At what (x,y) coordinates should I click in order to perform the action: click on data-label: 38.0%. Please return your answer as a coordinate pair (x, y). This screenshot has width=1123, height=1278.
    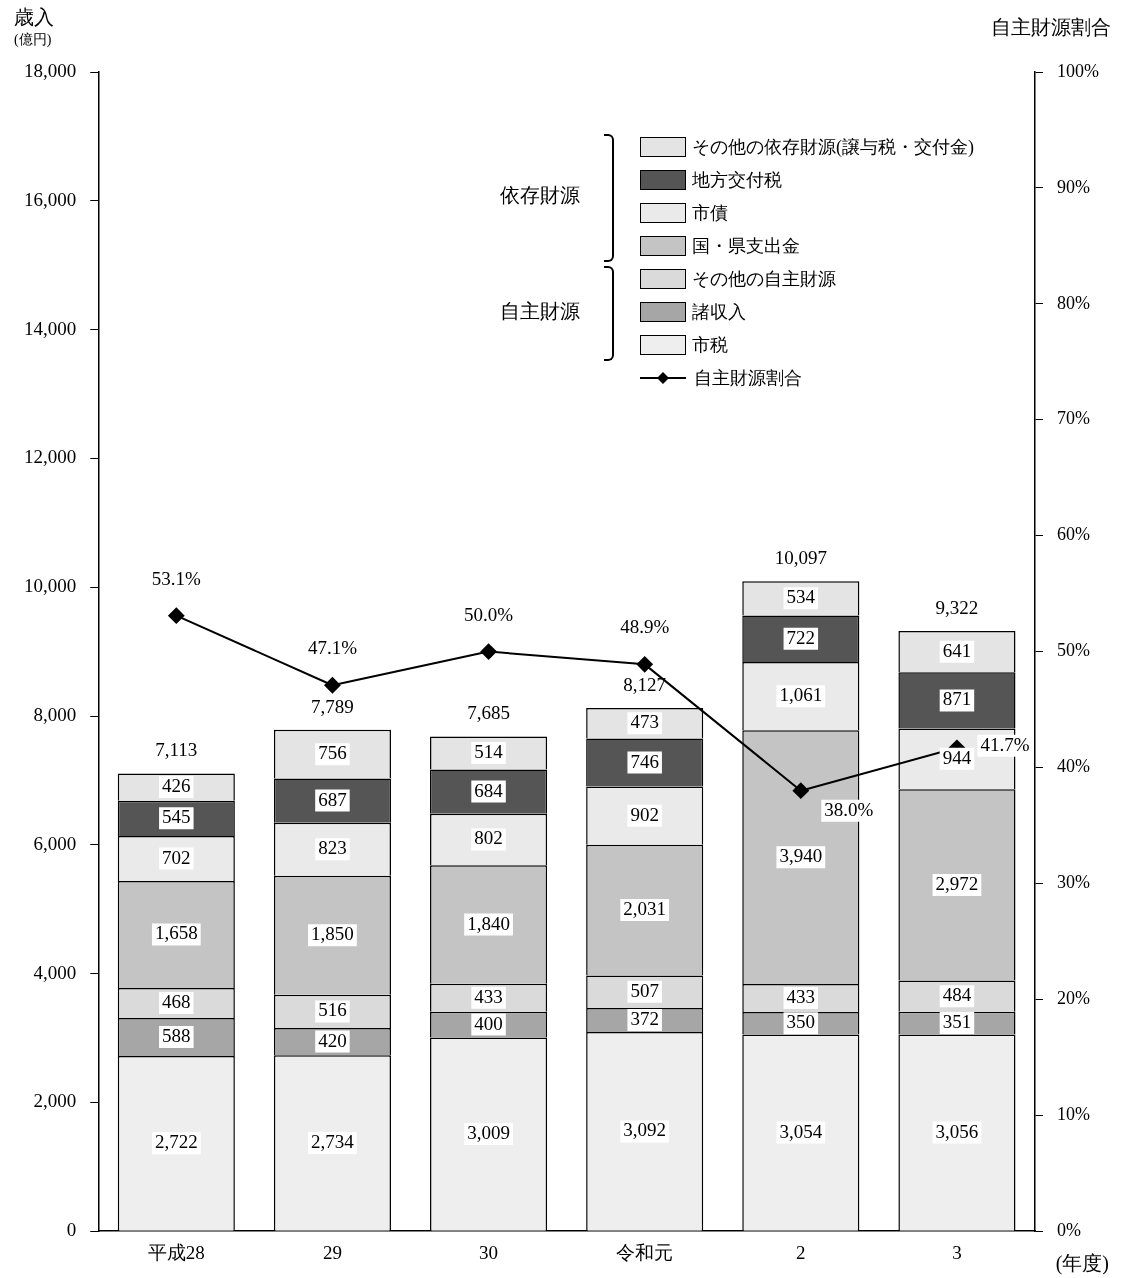
    Looking at the image, I should click on (849, 809).